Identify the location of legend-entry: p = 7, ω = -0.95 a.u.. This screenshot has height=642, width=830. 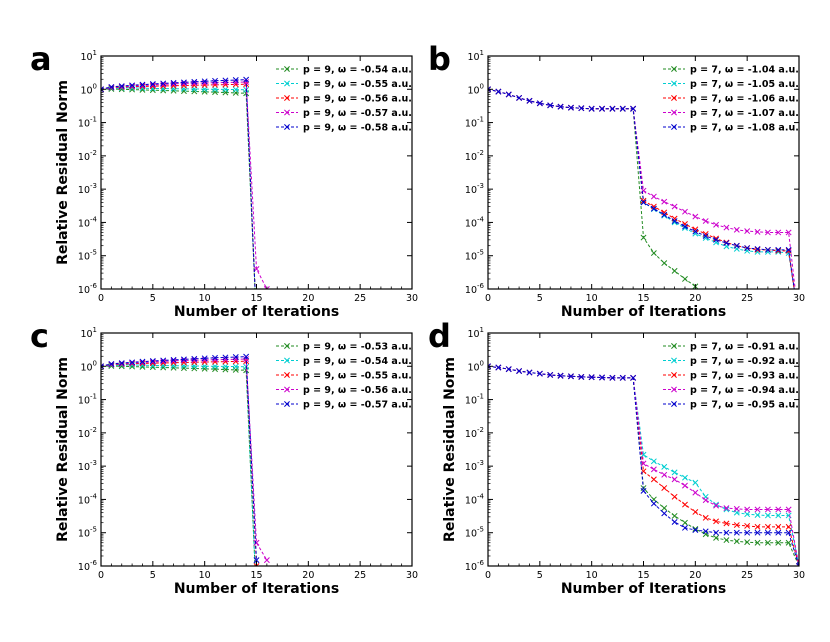
(744, 405).